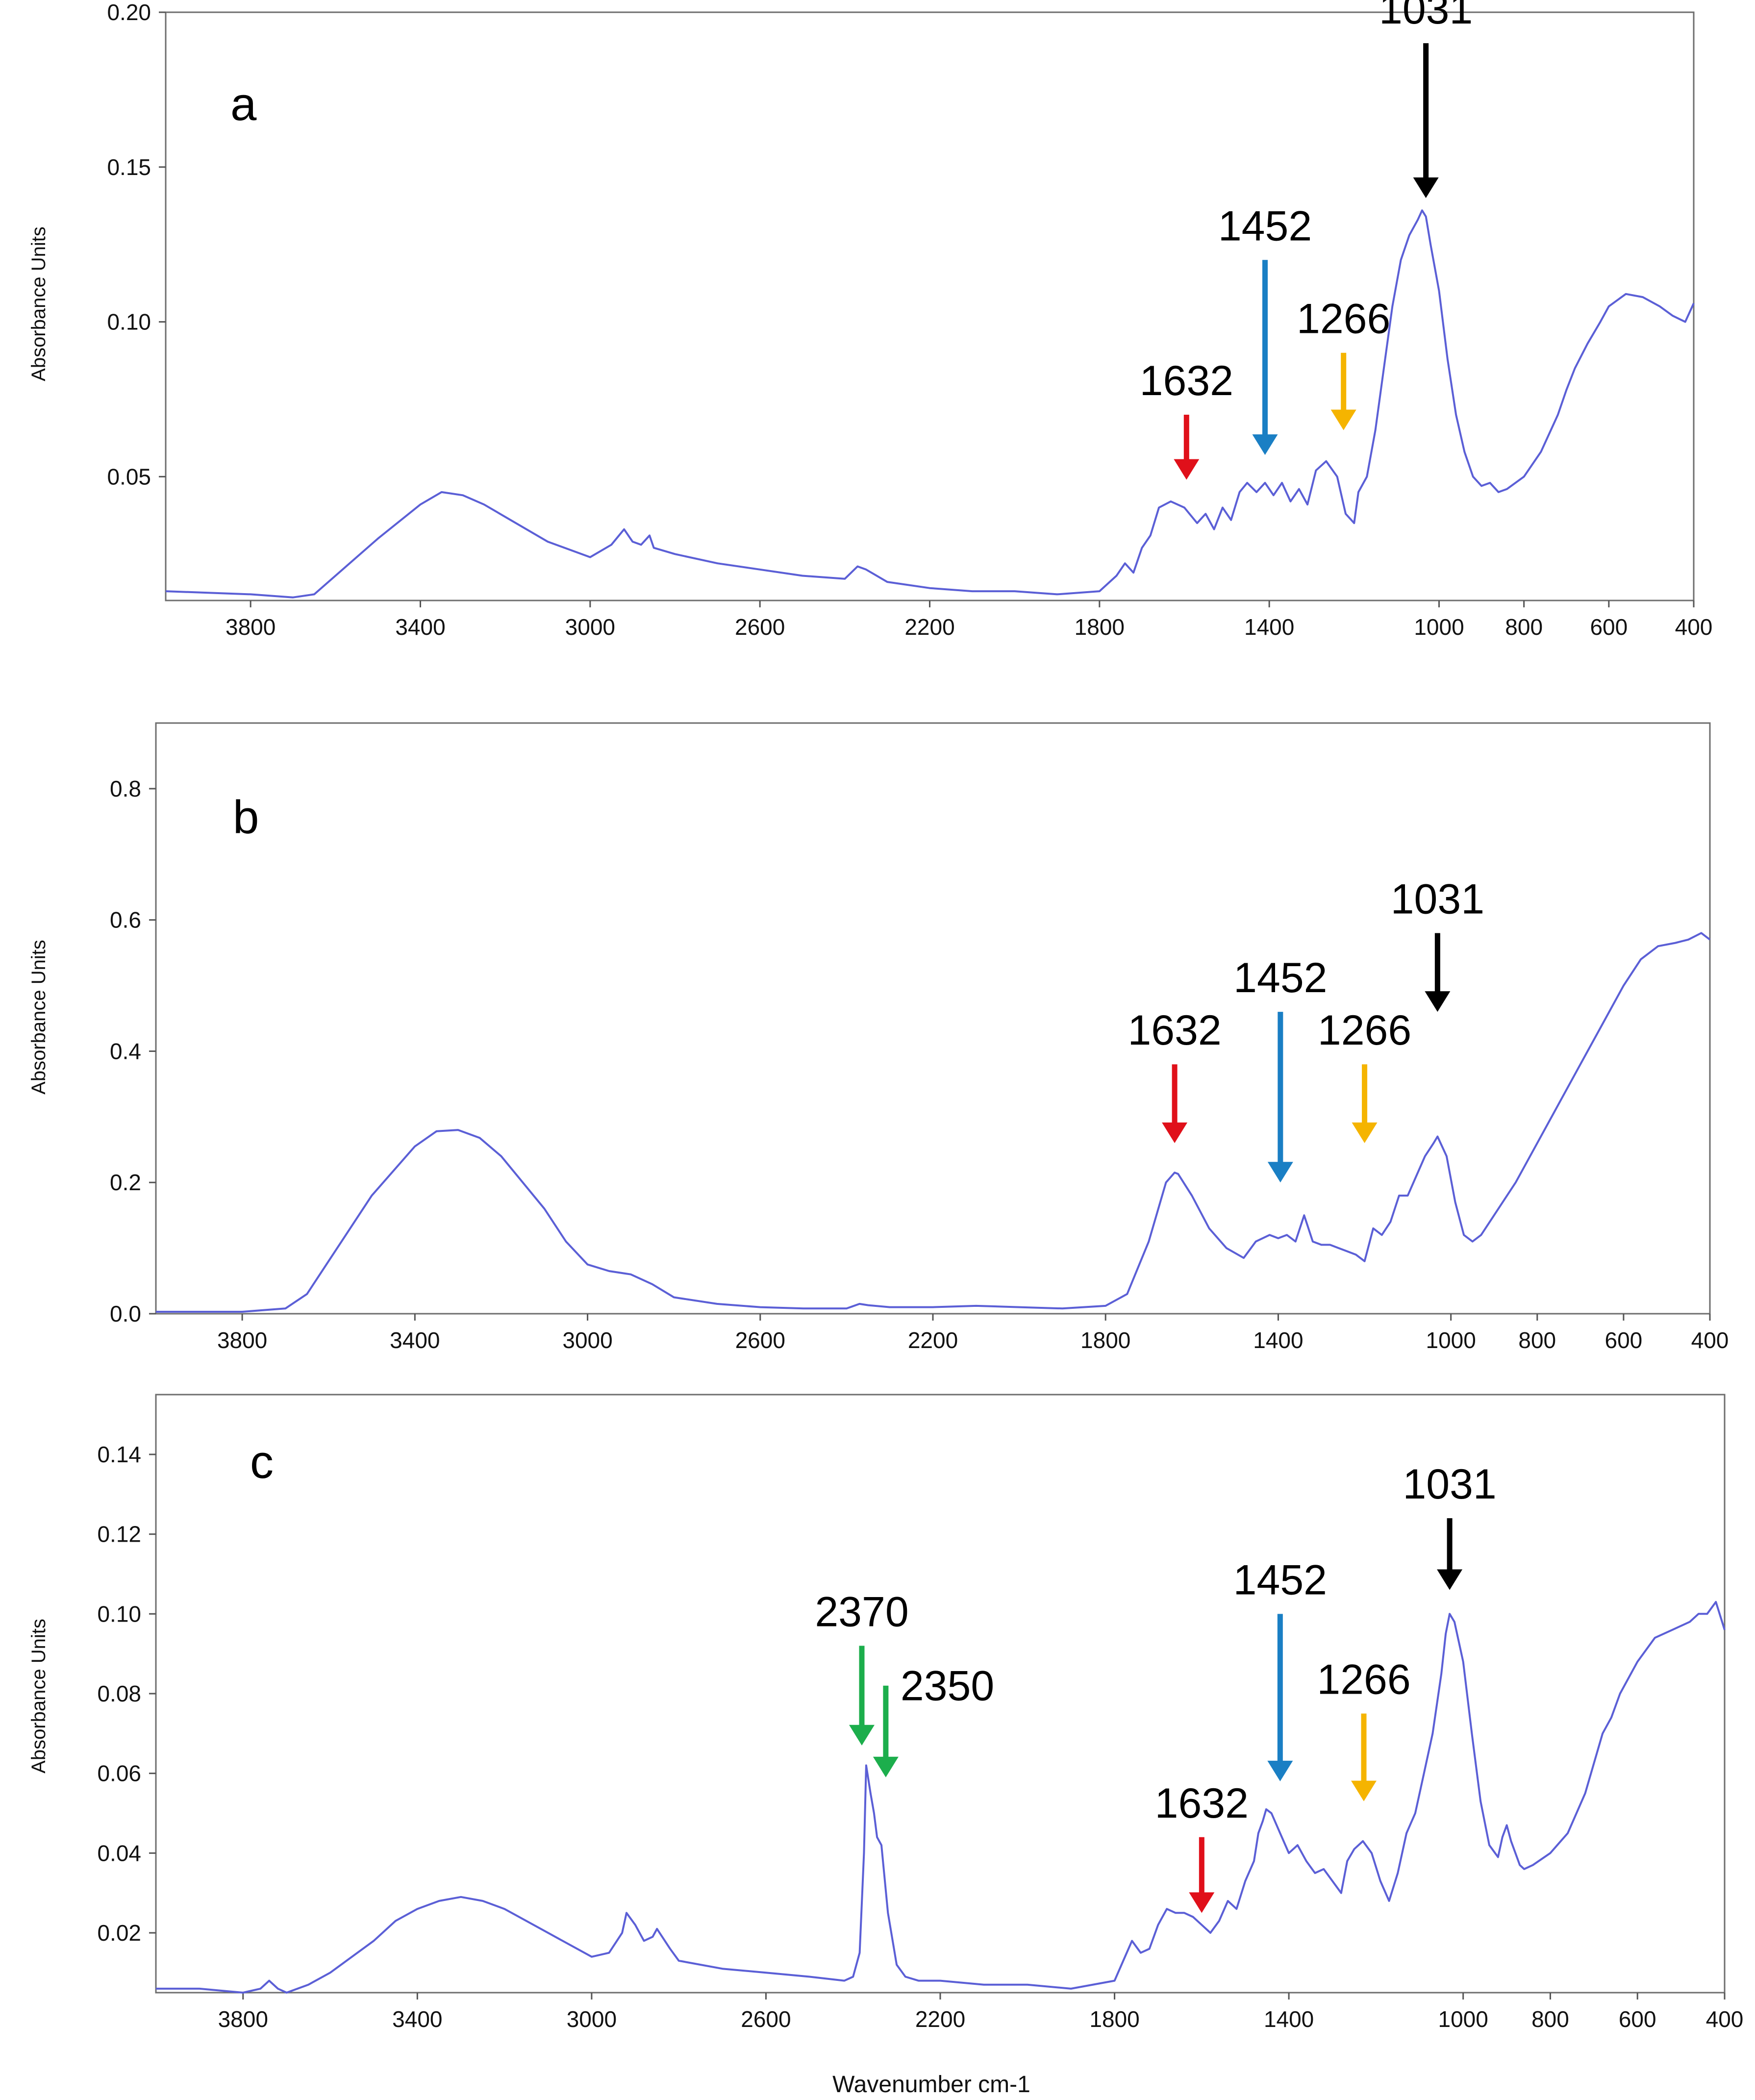  Describe the element at coordinates (119, 1454) in the screenshot. I see `y-tick-label: 0.14` at that location.